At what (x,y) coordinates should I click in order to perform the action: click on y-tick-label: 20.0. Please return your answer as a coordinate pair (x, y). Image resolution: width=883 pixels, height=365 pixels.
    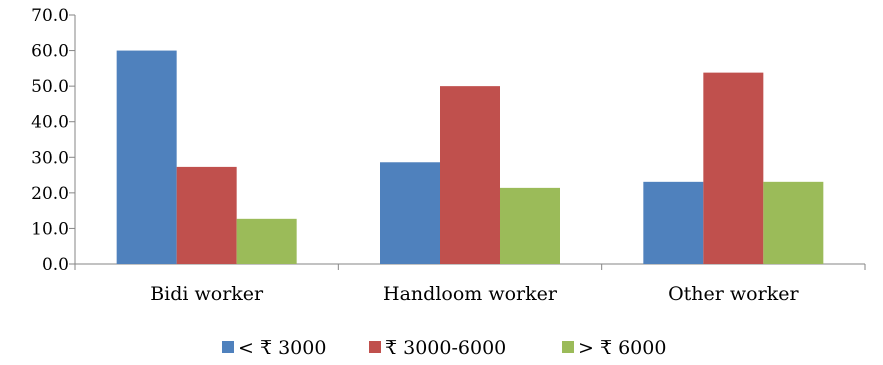
    Looking at the image, I should click on (50, 194).